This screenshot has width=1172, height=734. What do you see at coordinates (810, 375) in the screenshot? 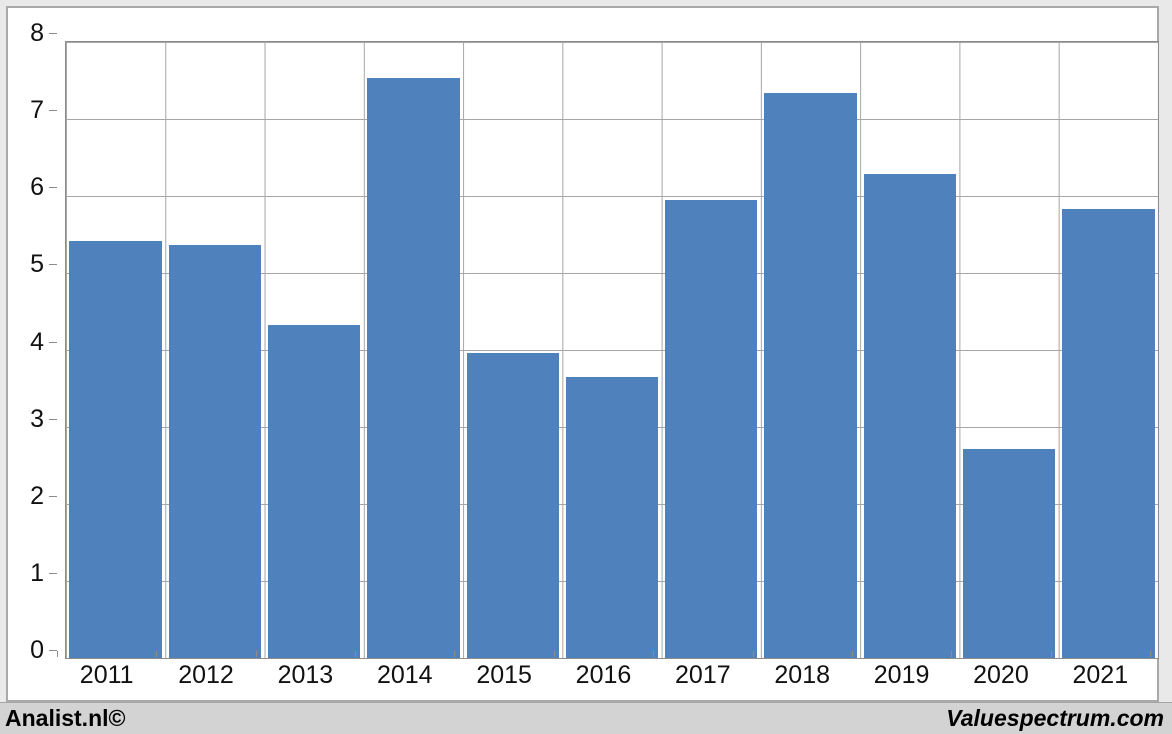
I see `bar-2018` at bounding box center [810, 375].